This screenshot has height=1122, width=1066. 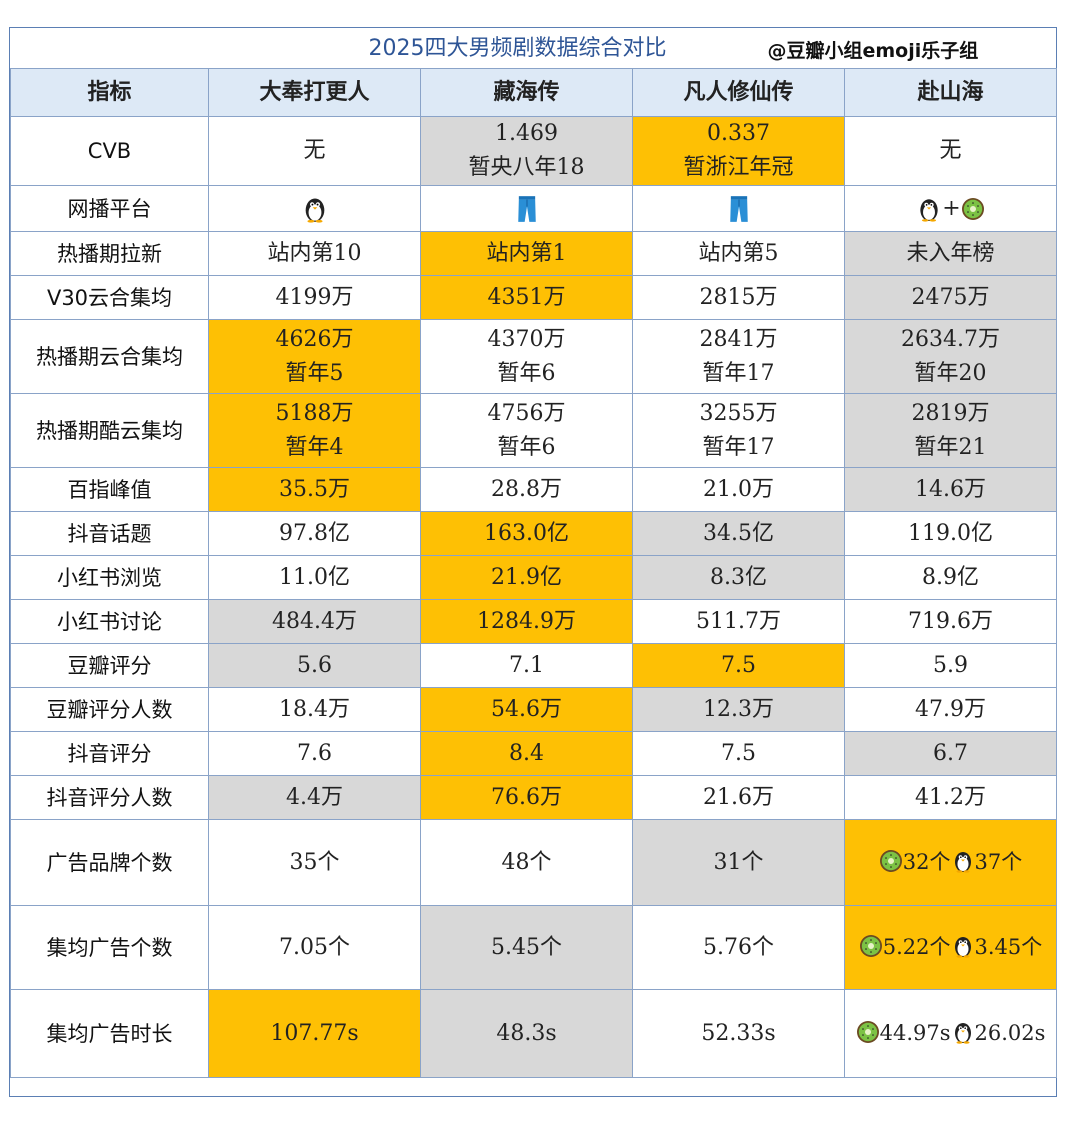 I want to click on split-value: 44.97s 26.02s, so click(x=950, y=1033).